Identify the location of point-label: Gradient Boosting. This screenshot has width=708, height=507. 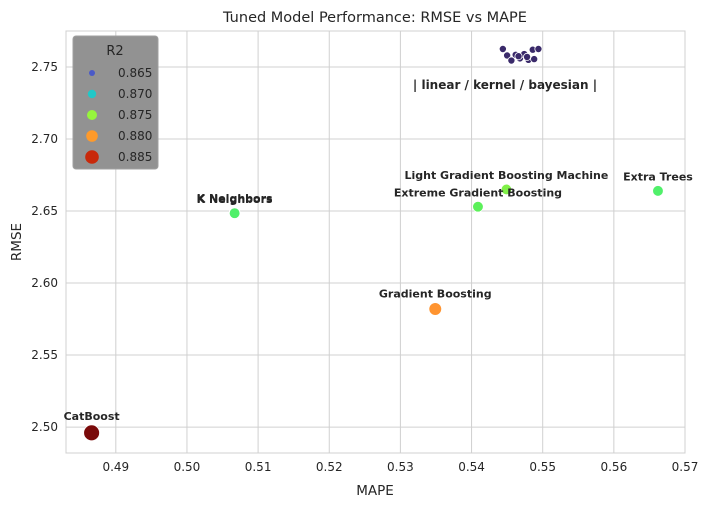
(435, 294).